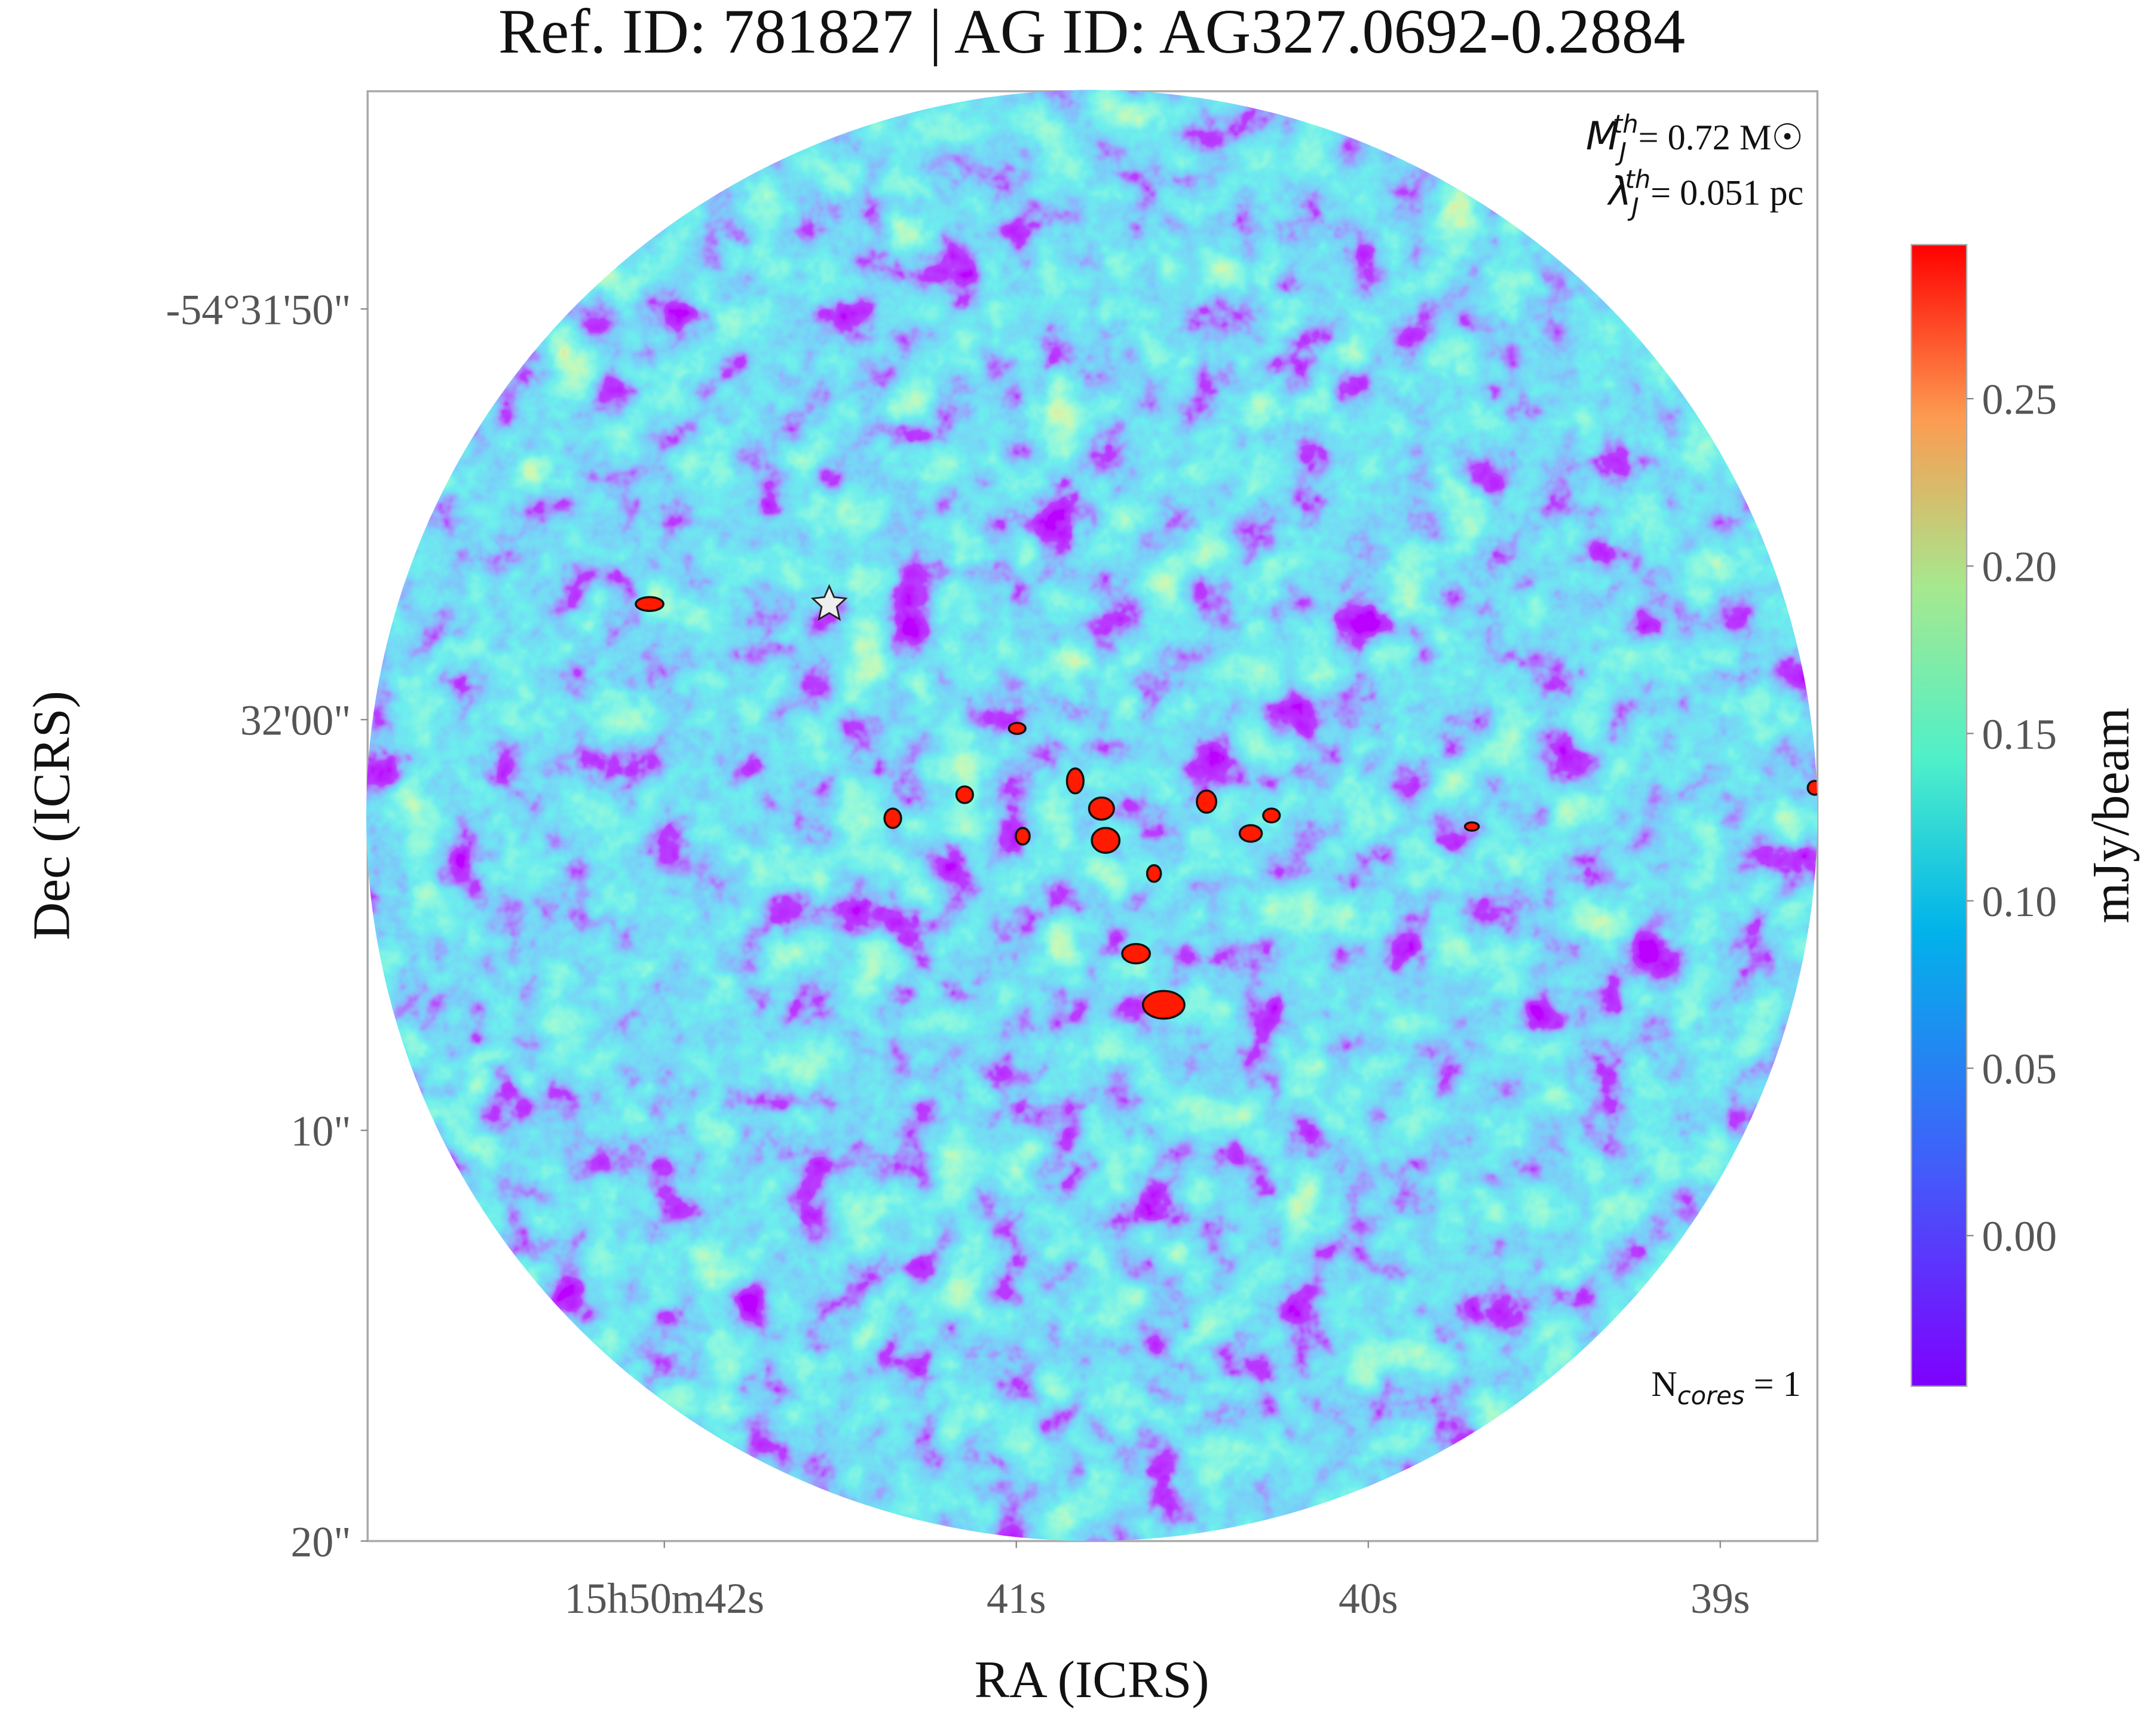  Describe the element at coordinates (1368, 1598) in the screenshot. I see `x-tick-label: 40s` at that location.